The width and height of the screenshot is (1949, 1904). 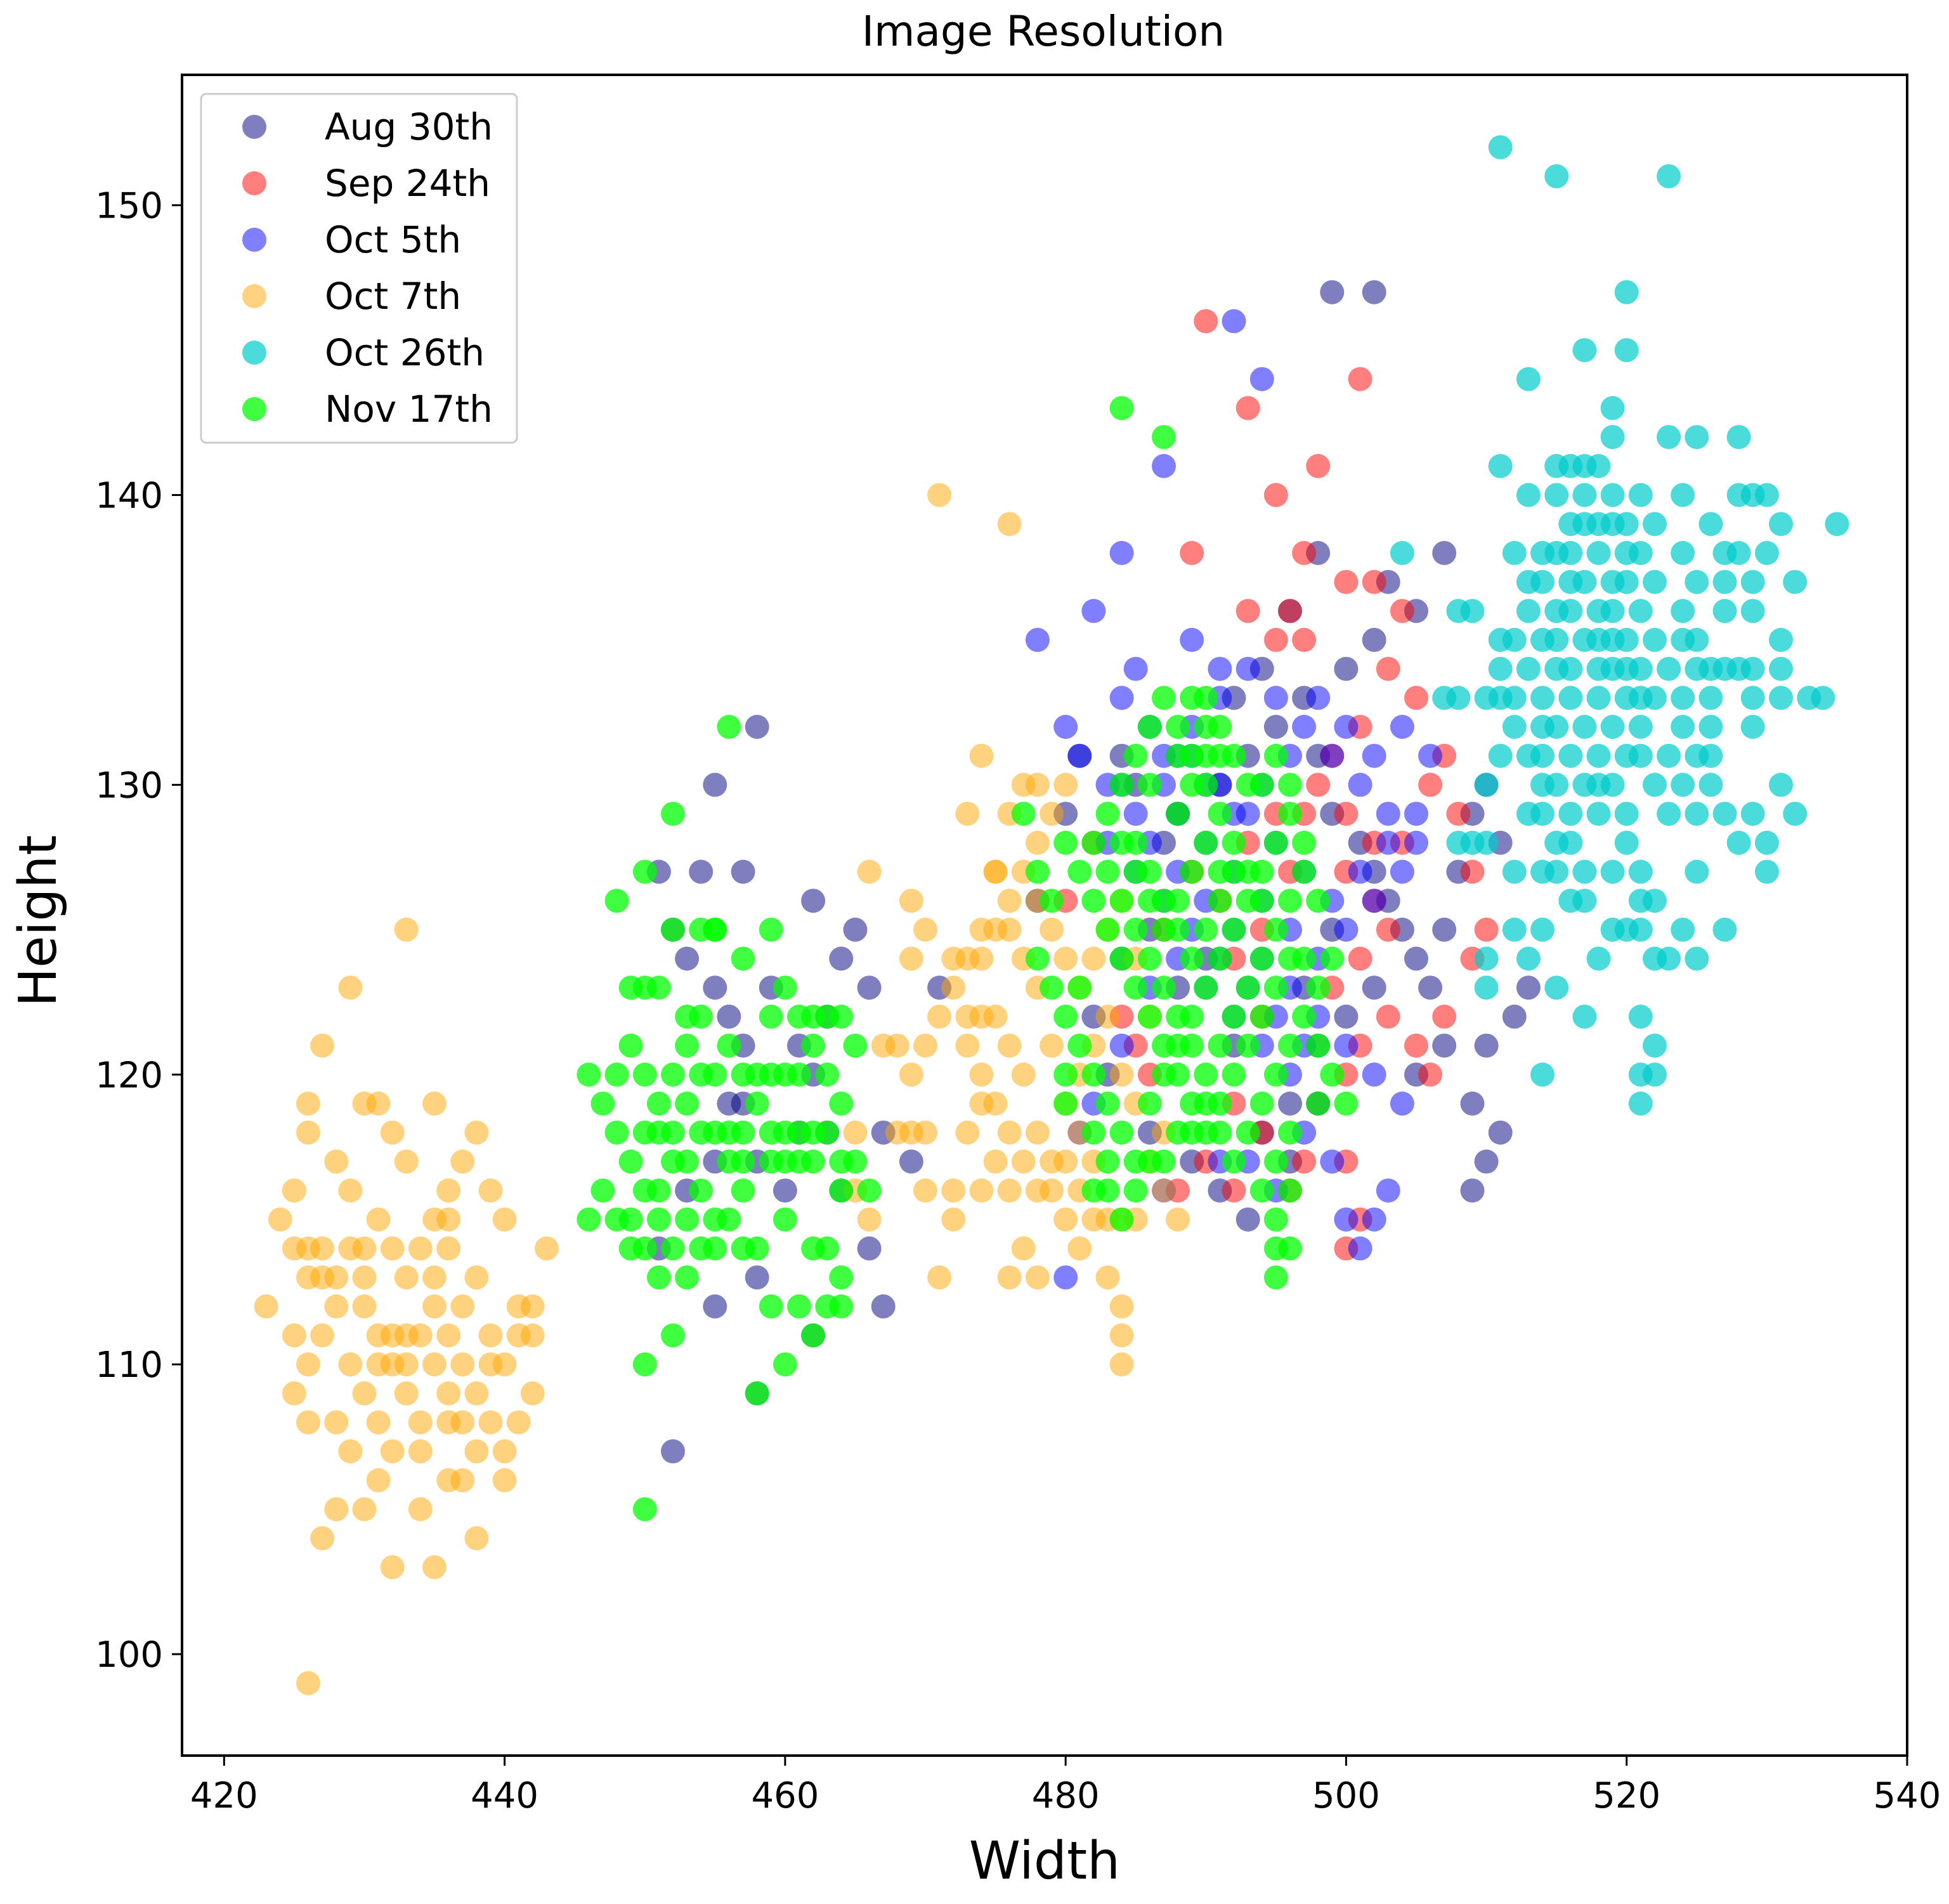 I want to click on y-tick-label: 100, so click(x=129, y=1655).